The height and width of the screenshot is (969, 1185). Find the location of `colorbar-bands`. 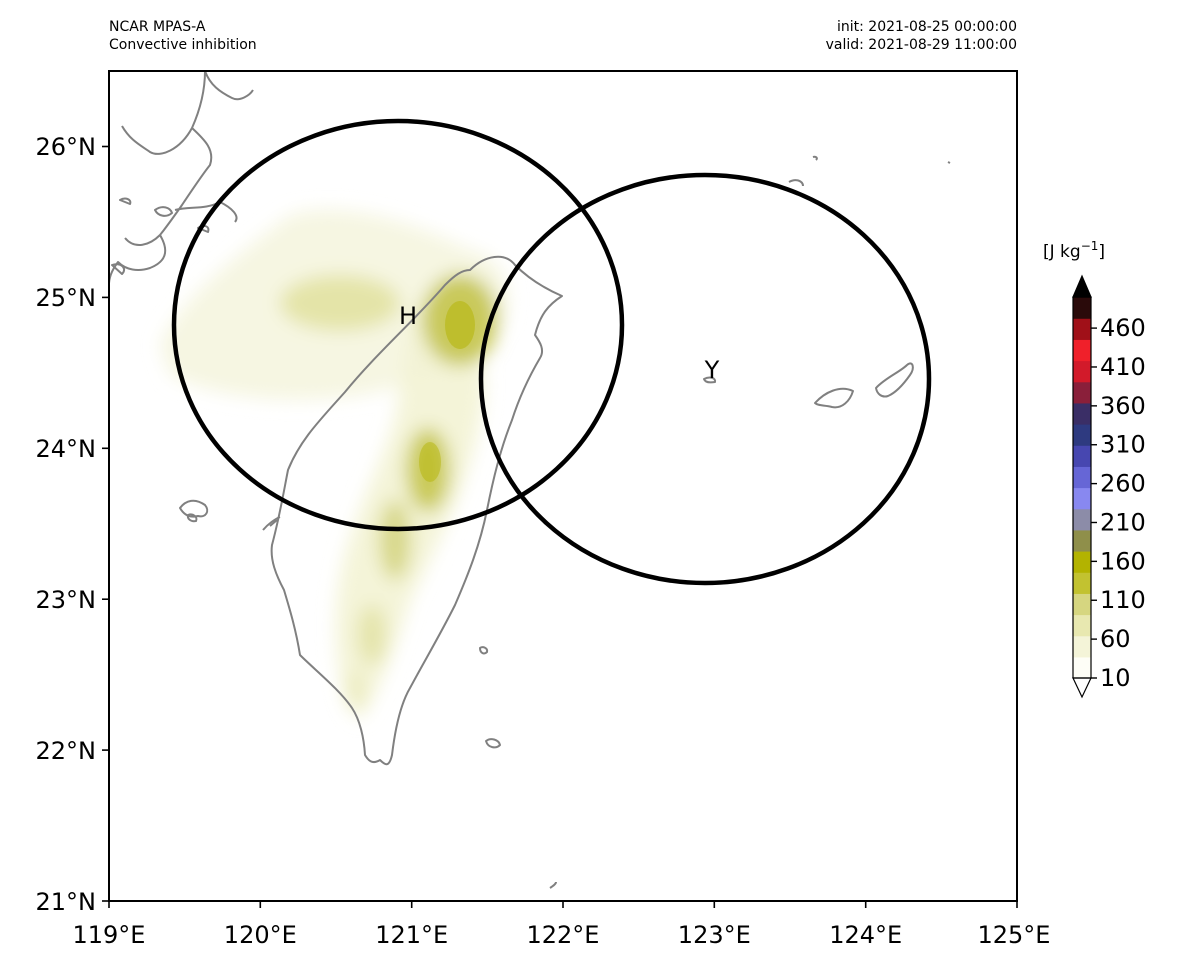

colorbar-bands is located at coordinates (1082, 488).